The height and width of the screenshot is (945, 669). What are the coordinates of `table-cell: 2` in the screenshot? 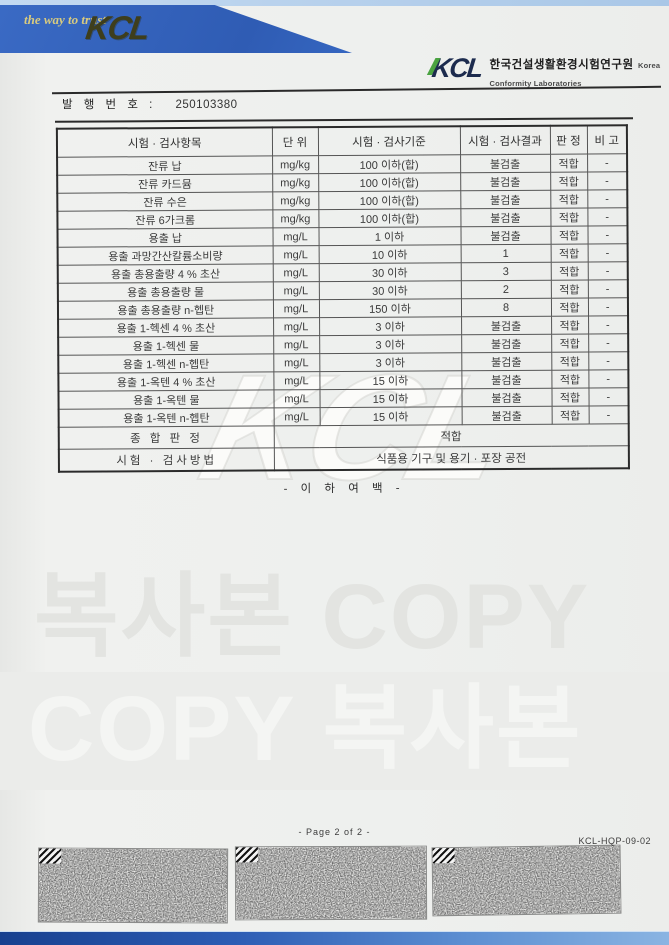 It's located at (505, 289).